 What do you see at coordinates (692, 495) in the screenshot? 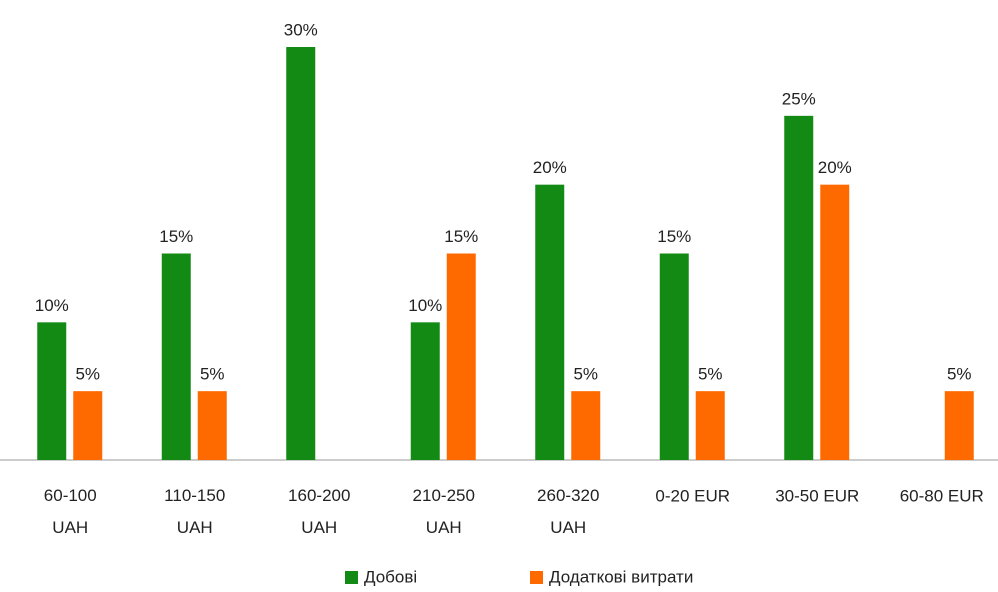
I see `x-tick-label: 0-20 EUR` at bounding box center [692, 495].